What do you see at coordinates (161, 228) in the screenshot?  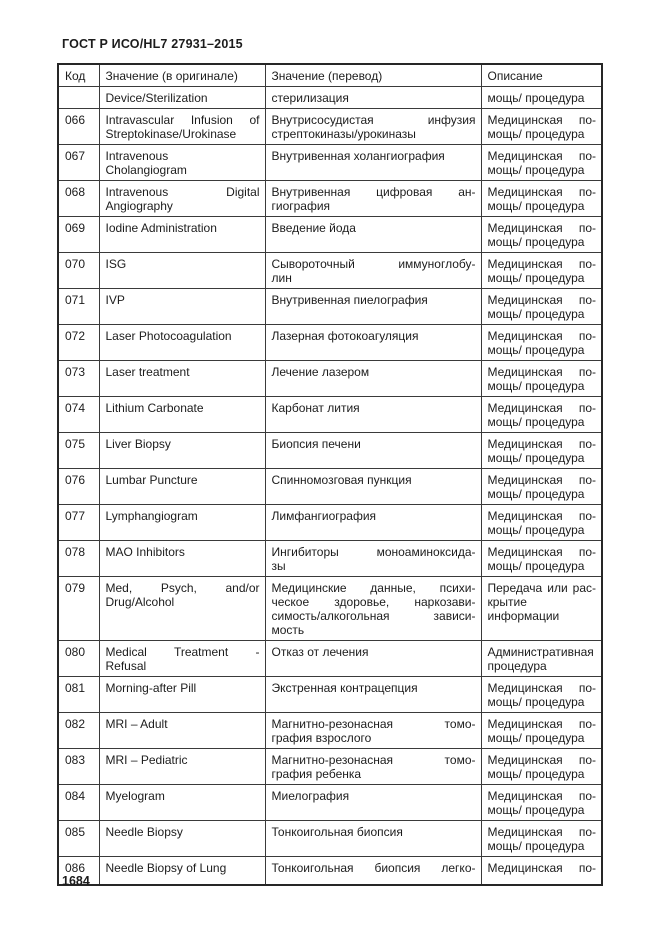 I see `cell-line: Iodine Administration` at bounding box center [161, 228].